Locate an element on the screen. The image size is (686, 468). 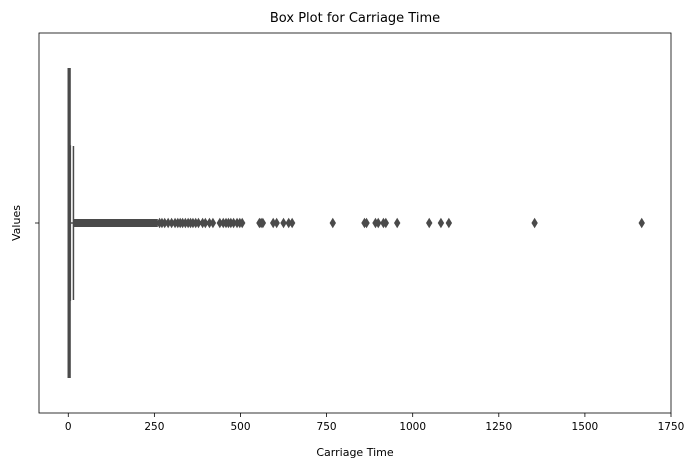
x-tick-label: 1000 is located at coordinates (412, 427).